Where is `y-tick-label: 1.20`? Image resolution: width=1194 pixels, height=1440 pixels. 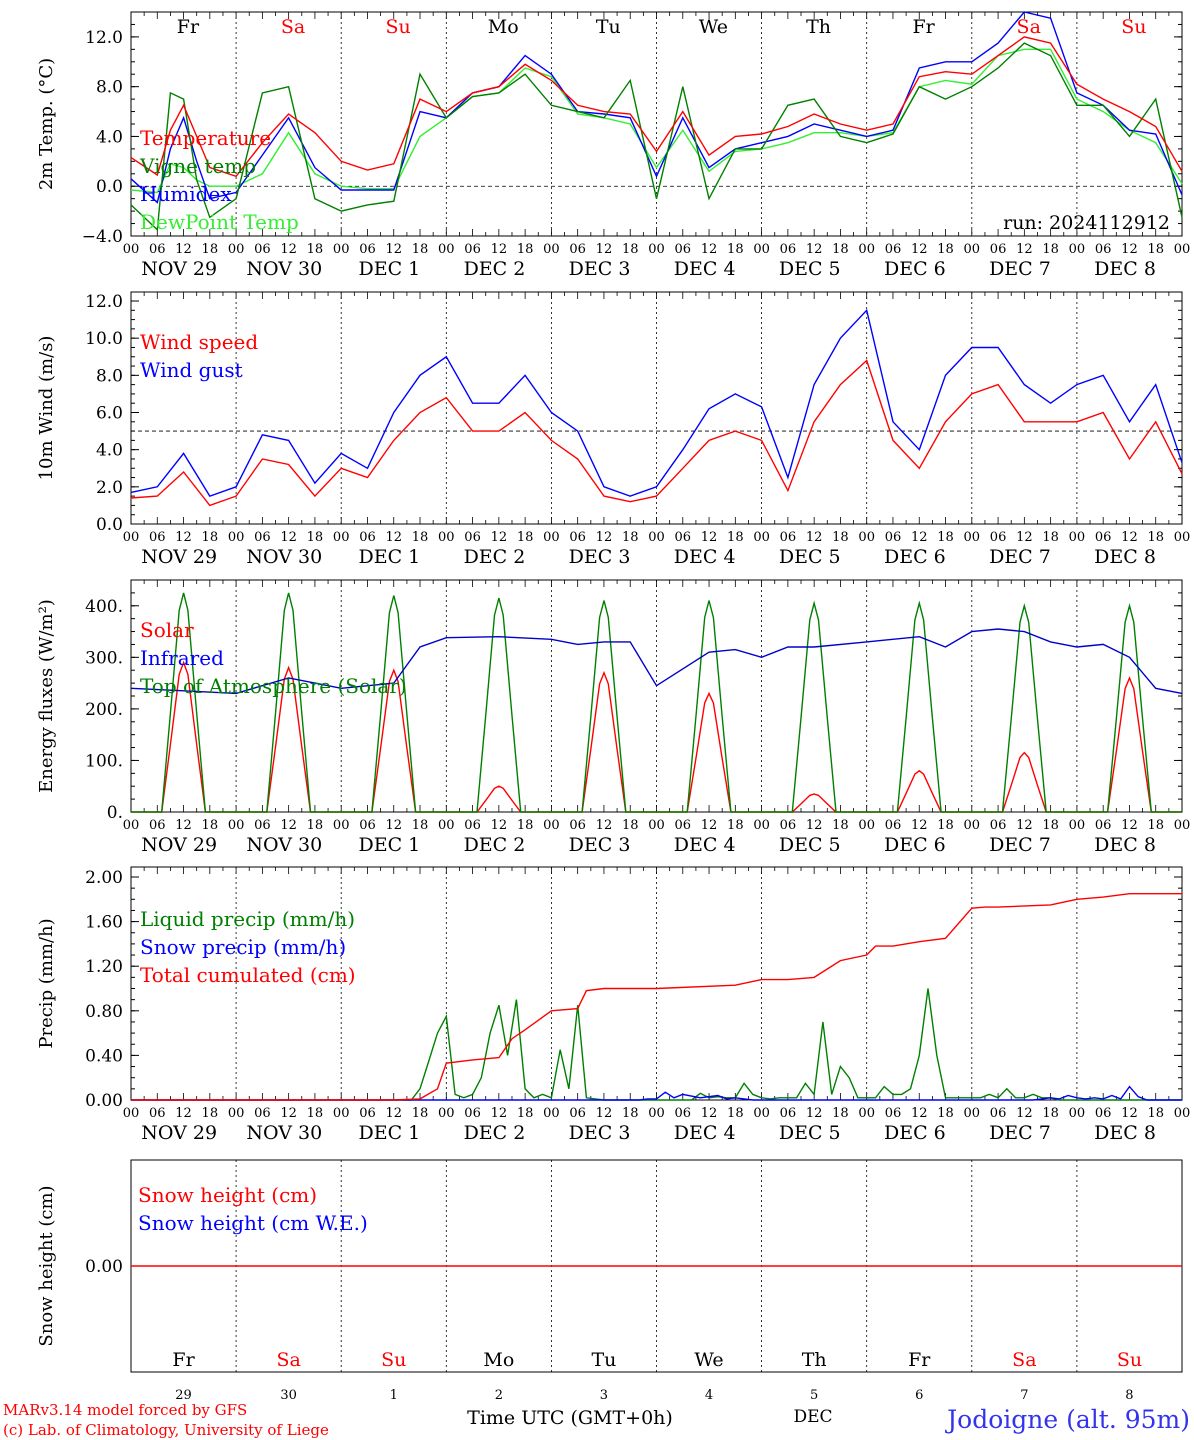
y-tick-label: 1.20 is located at coordinates (104, 967).